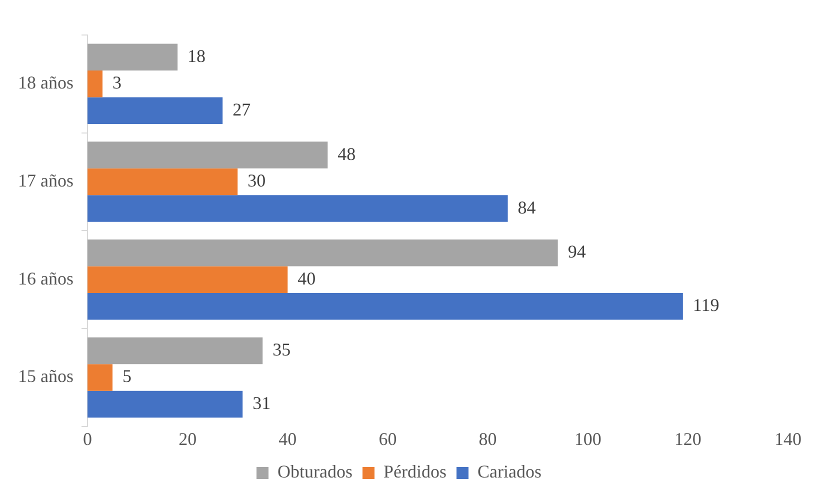 Image resolution: width=813 pixels, height=500 pixels. Describe the element at coordinates (46, 376) in the screenshot. I see `y-tick-label: 15 años` at that location.